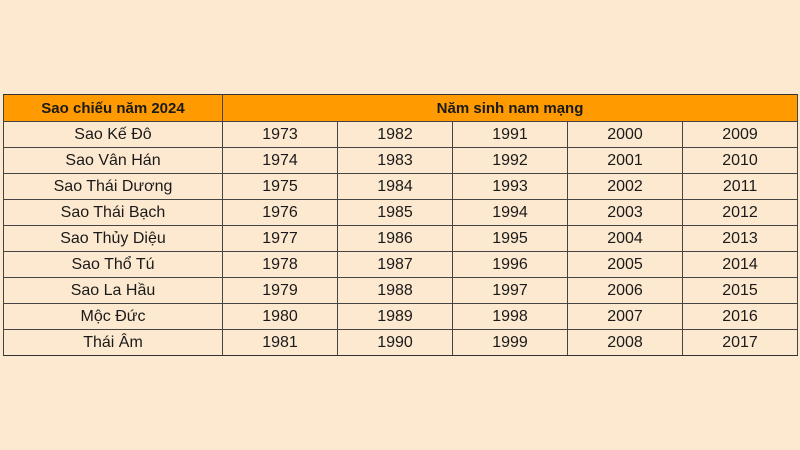 The height and width of the screenshot is (450, 800). What do you see at coordinates (510, 186) in the screenshot?
I see `birth-year-cell: 1993` at bounding box center [510, 186].